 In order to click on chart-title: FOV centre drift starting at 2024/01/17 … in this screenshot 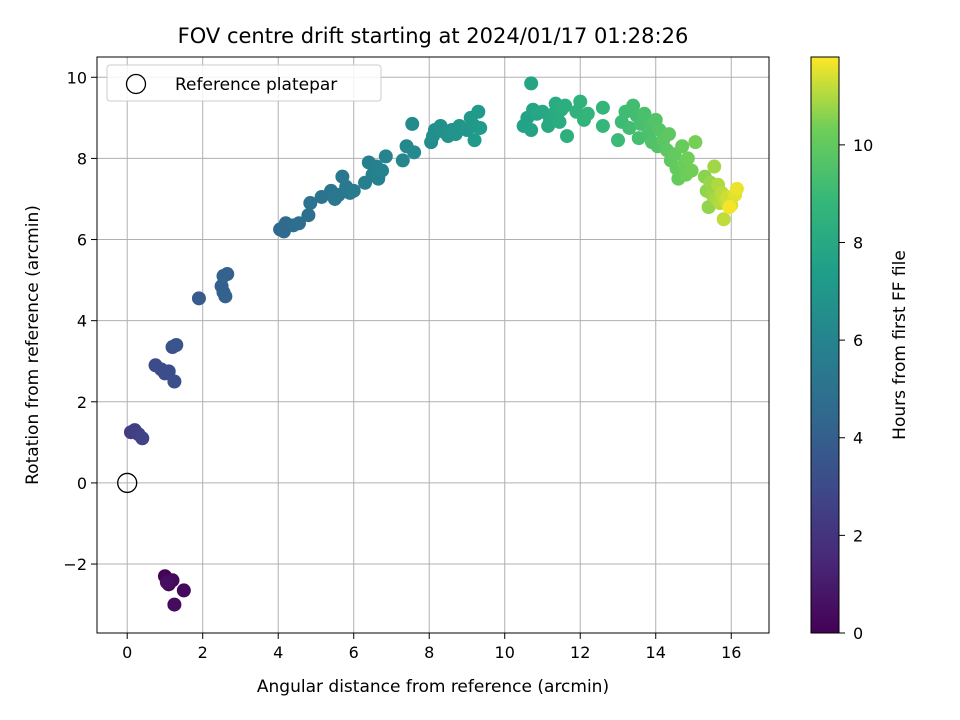, I will do `click(433, 36)`.